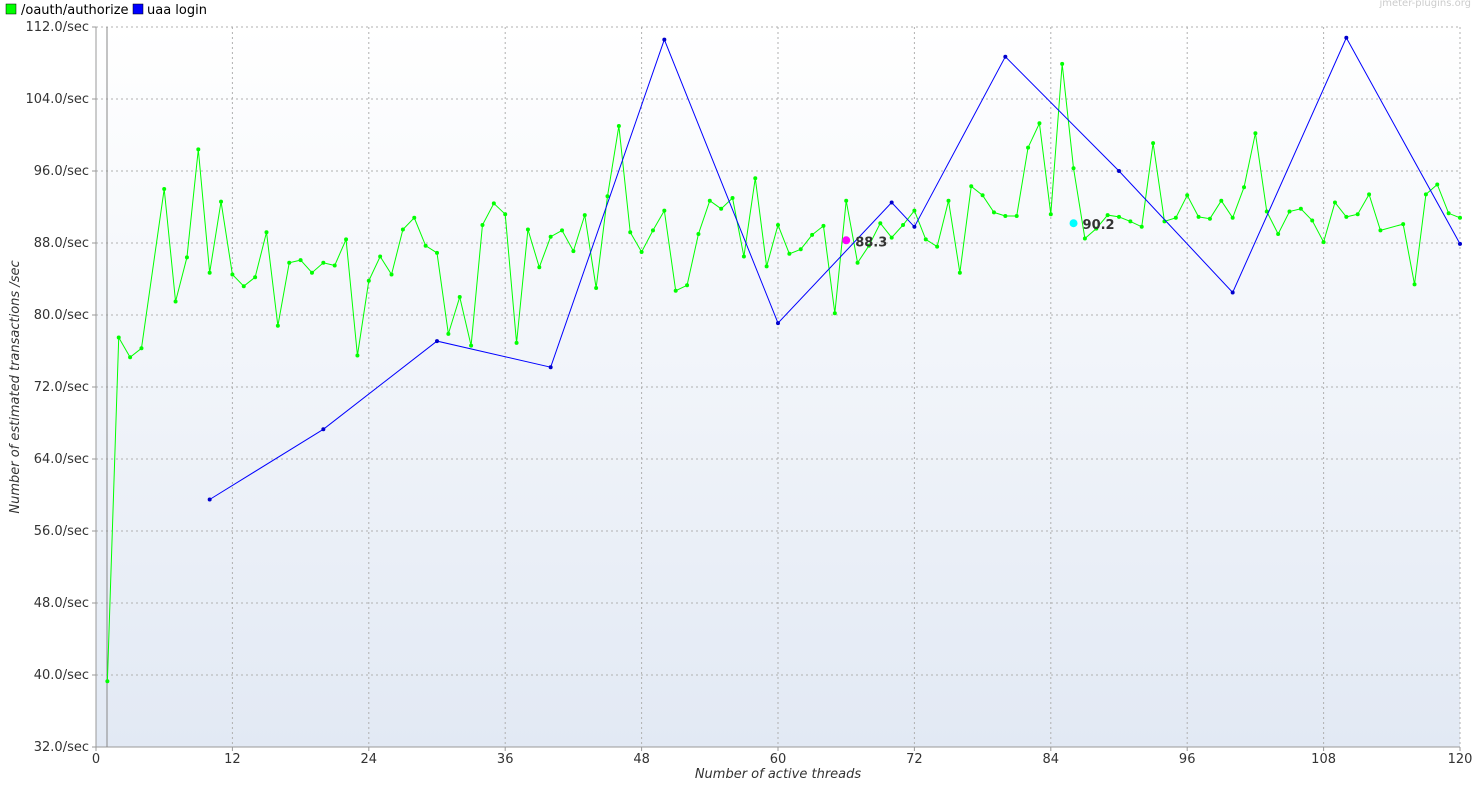 The width and height of the screenshot is (1474, 791). Describe the element at coordinates (61, 387) in the screenshot. I see `y-tick-label: 72.0/sec` at that location.